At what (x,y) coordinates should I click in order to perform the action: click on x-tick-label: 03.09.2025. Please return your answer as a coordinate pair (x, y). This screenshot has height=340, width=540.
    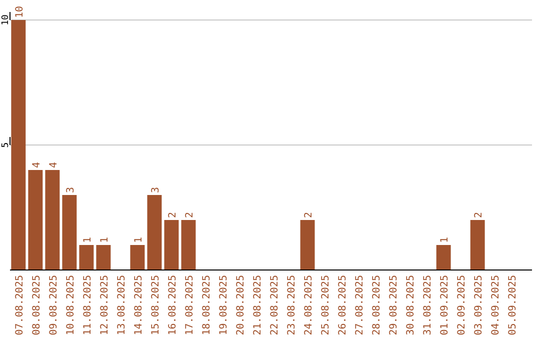
    Looking at the image, I should click on (479, 305).